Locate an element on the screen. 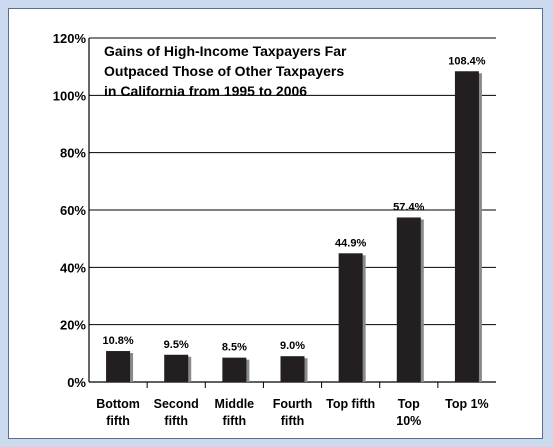 This screenshot has width=553, height=447. data-label: 9.5% is located at coordinates (176, 345).